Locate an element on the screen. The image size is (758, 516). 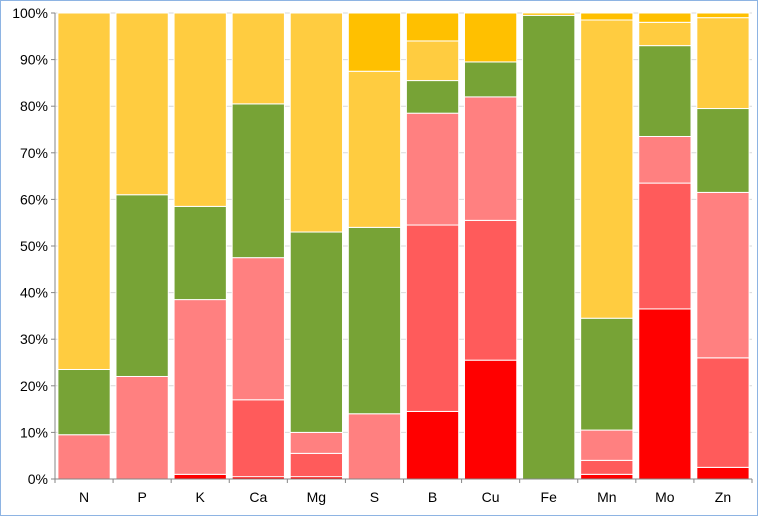
x-tick-label: K is located at coordinates (201, 497).